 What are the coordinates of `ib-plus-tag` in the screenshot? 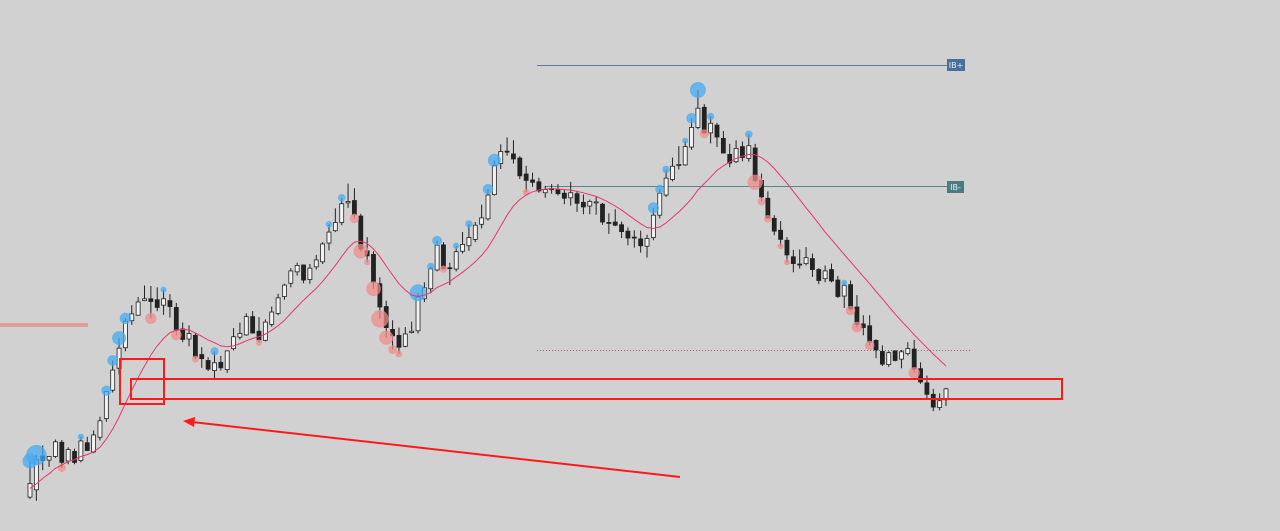 It's located at (956, 65).